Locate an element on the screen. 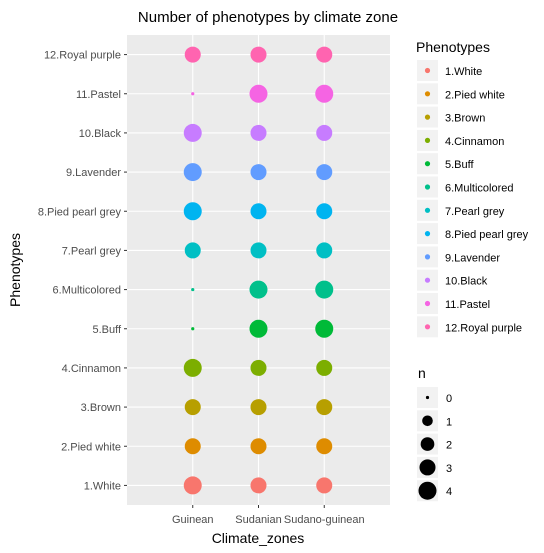 This screenshot has height=553, width=544. x-axis-title: Climate_zones is located at coordinates (258, 538).